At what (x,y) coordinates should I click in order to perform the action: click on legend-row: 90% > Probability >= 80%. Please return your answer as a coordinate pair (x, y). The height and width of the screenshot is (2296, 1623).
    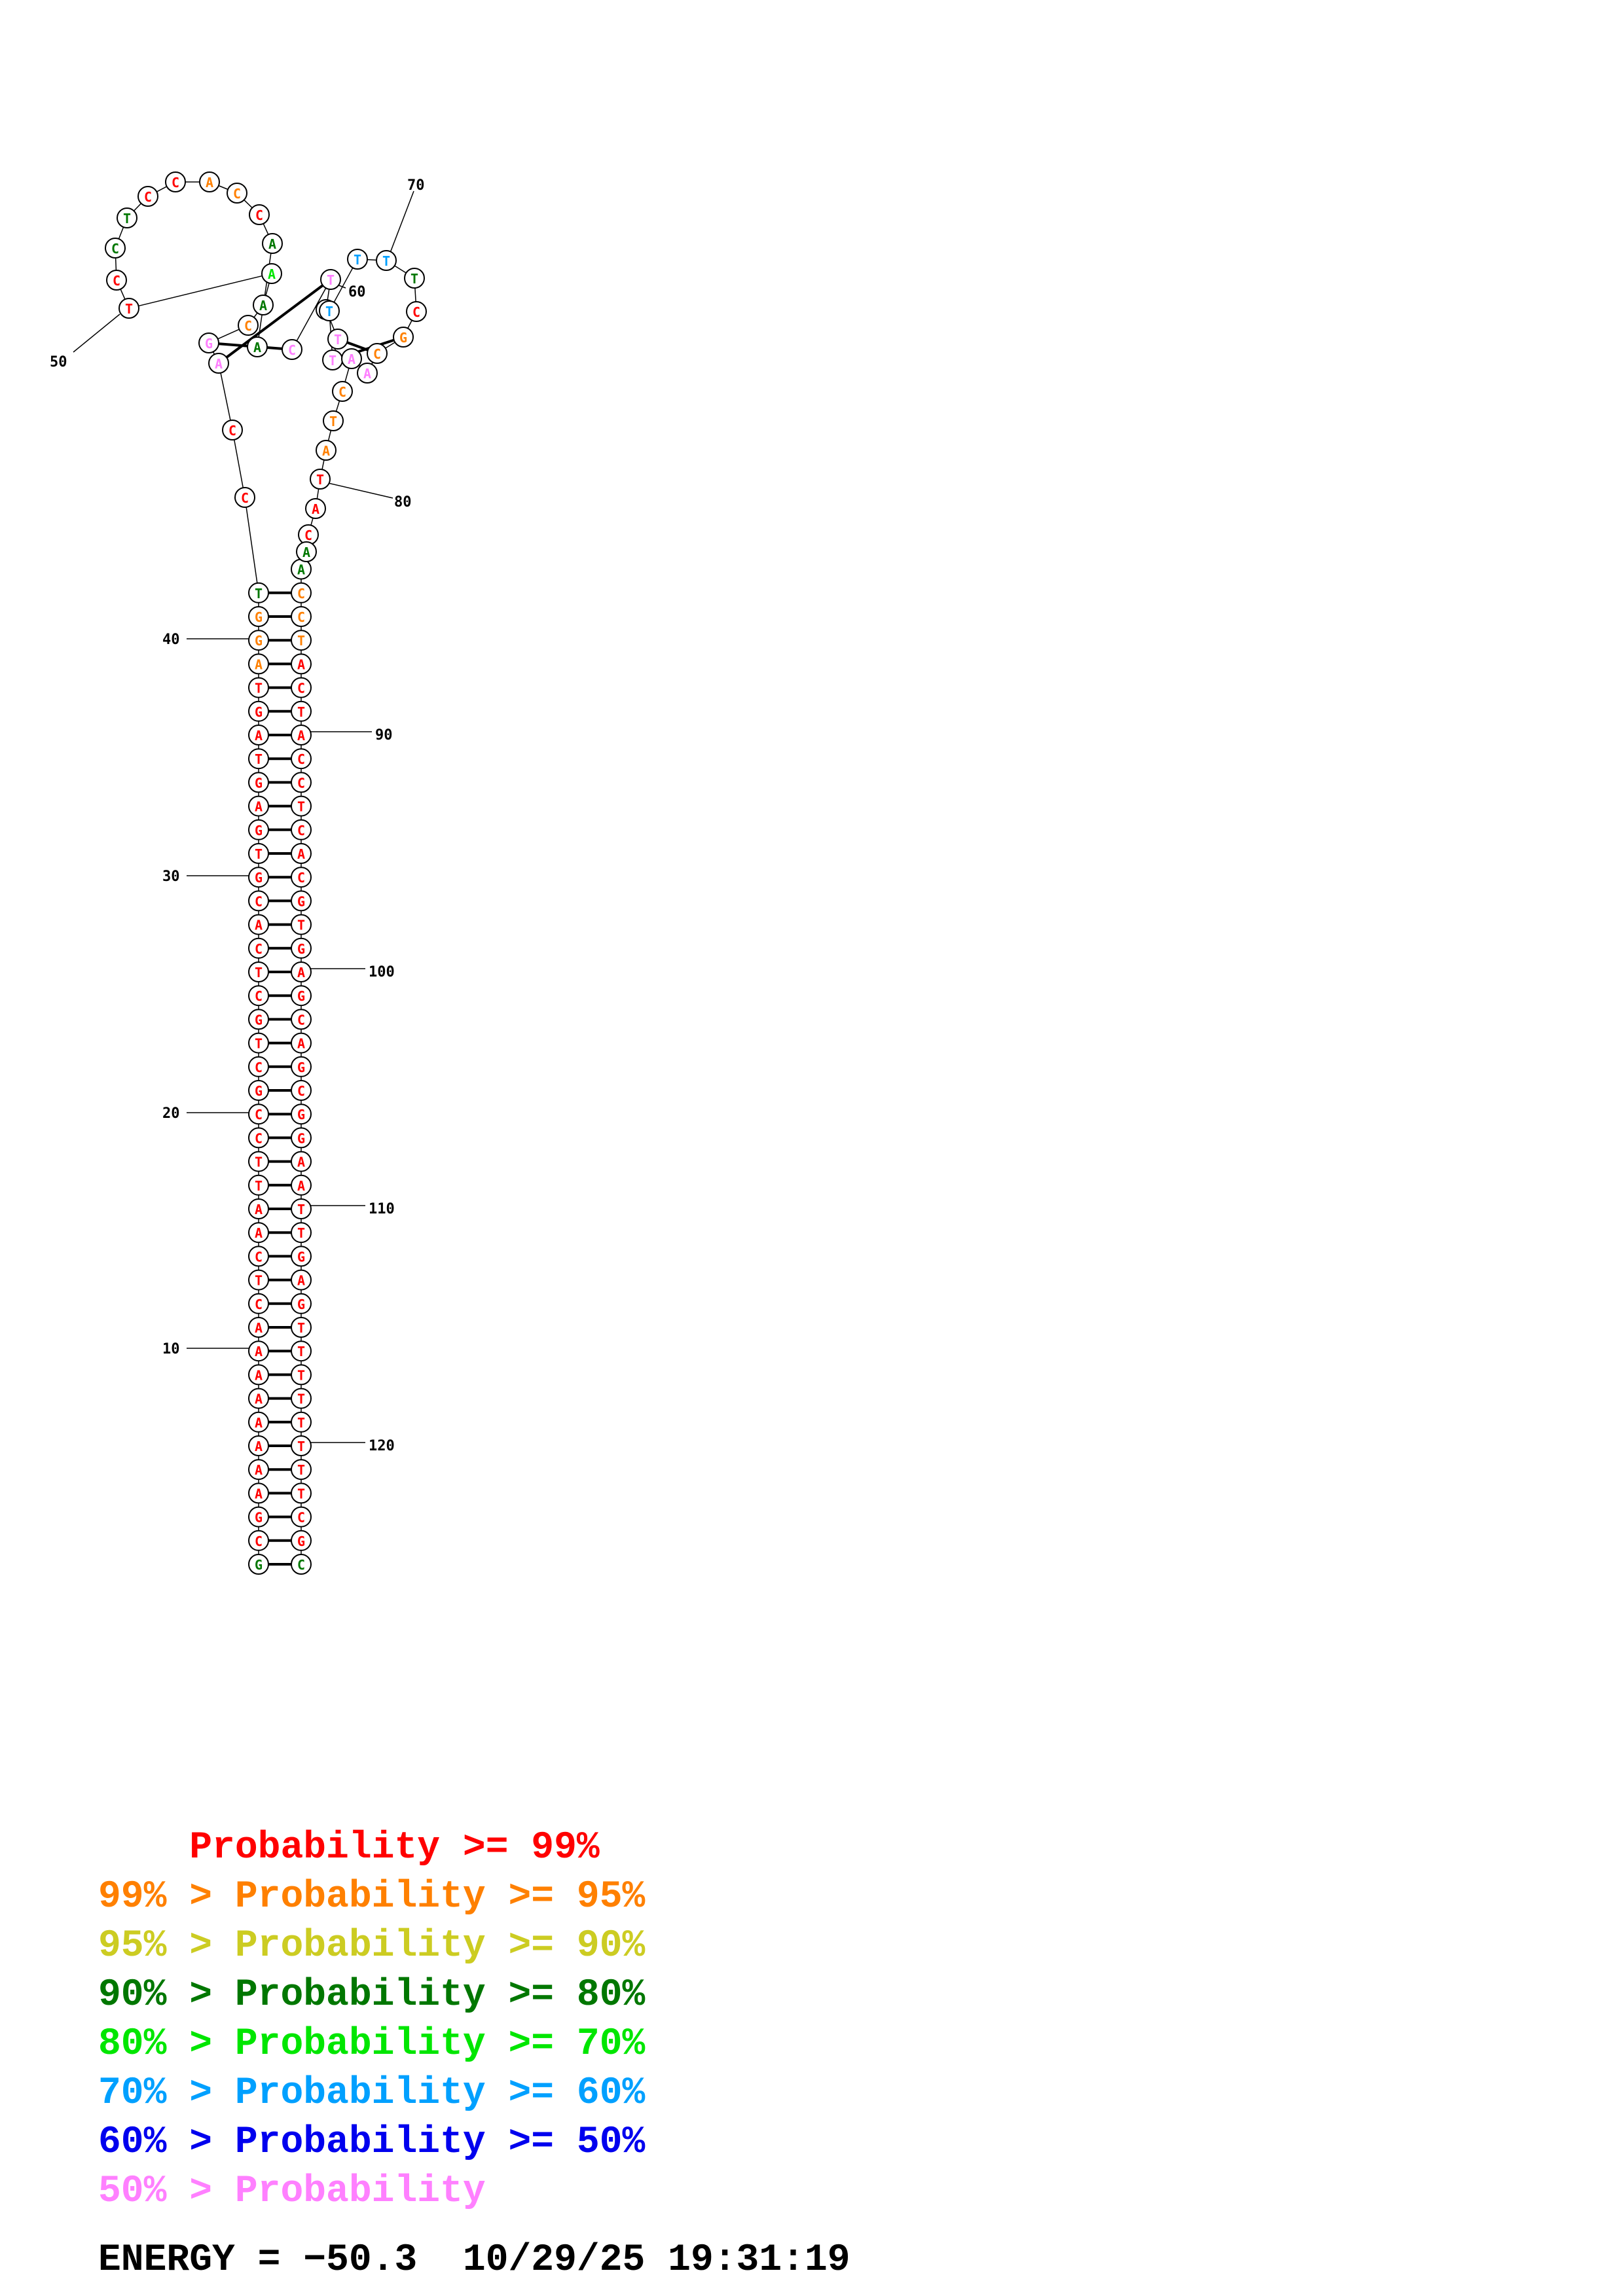
    Looking at the image, I should click on (372, 1995).